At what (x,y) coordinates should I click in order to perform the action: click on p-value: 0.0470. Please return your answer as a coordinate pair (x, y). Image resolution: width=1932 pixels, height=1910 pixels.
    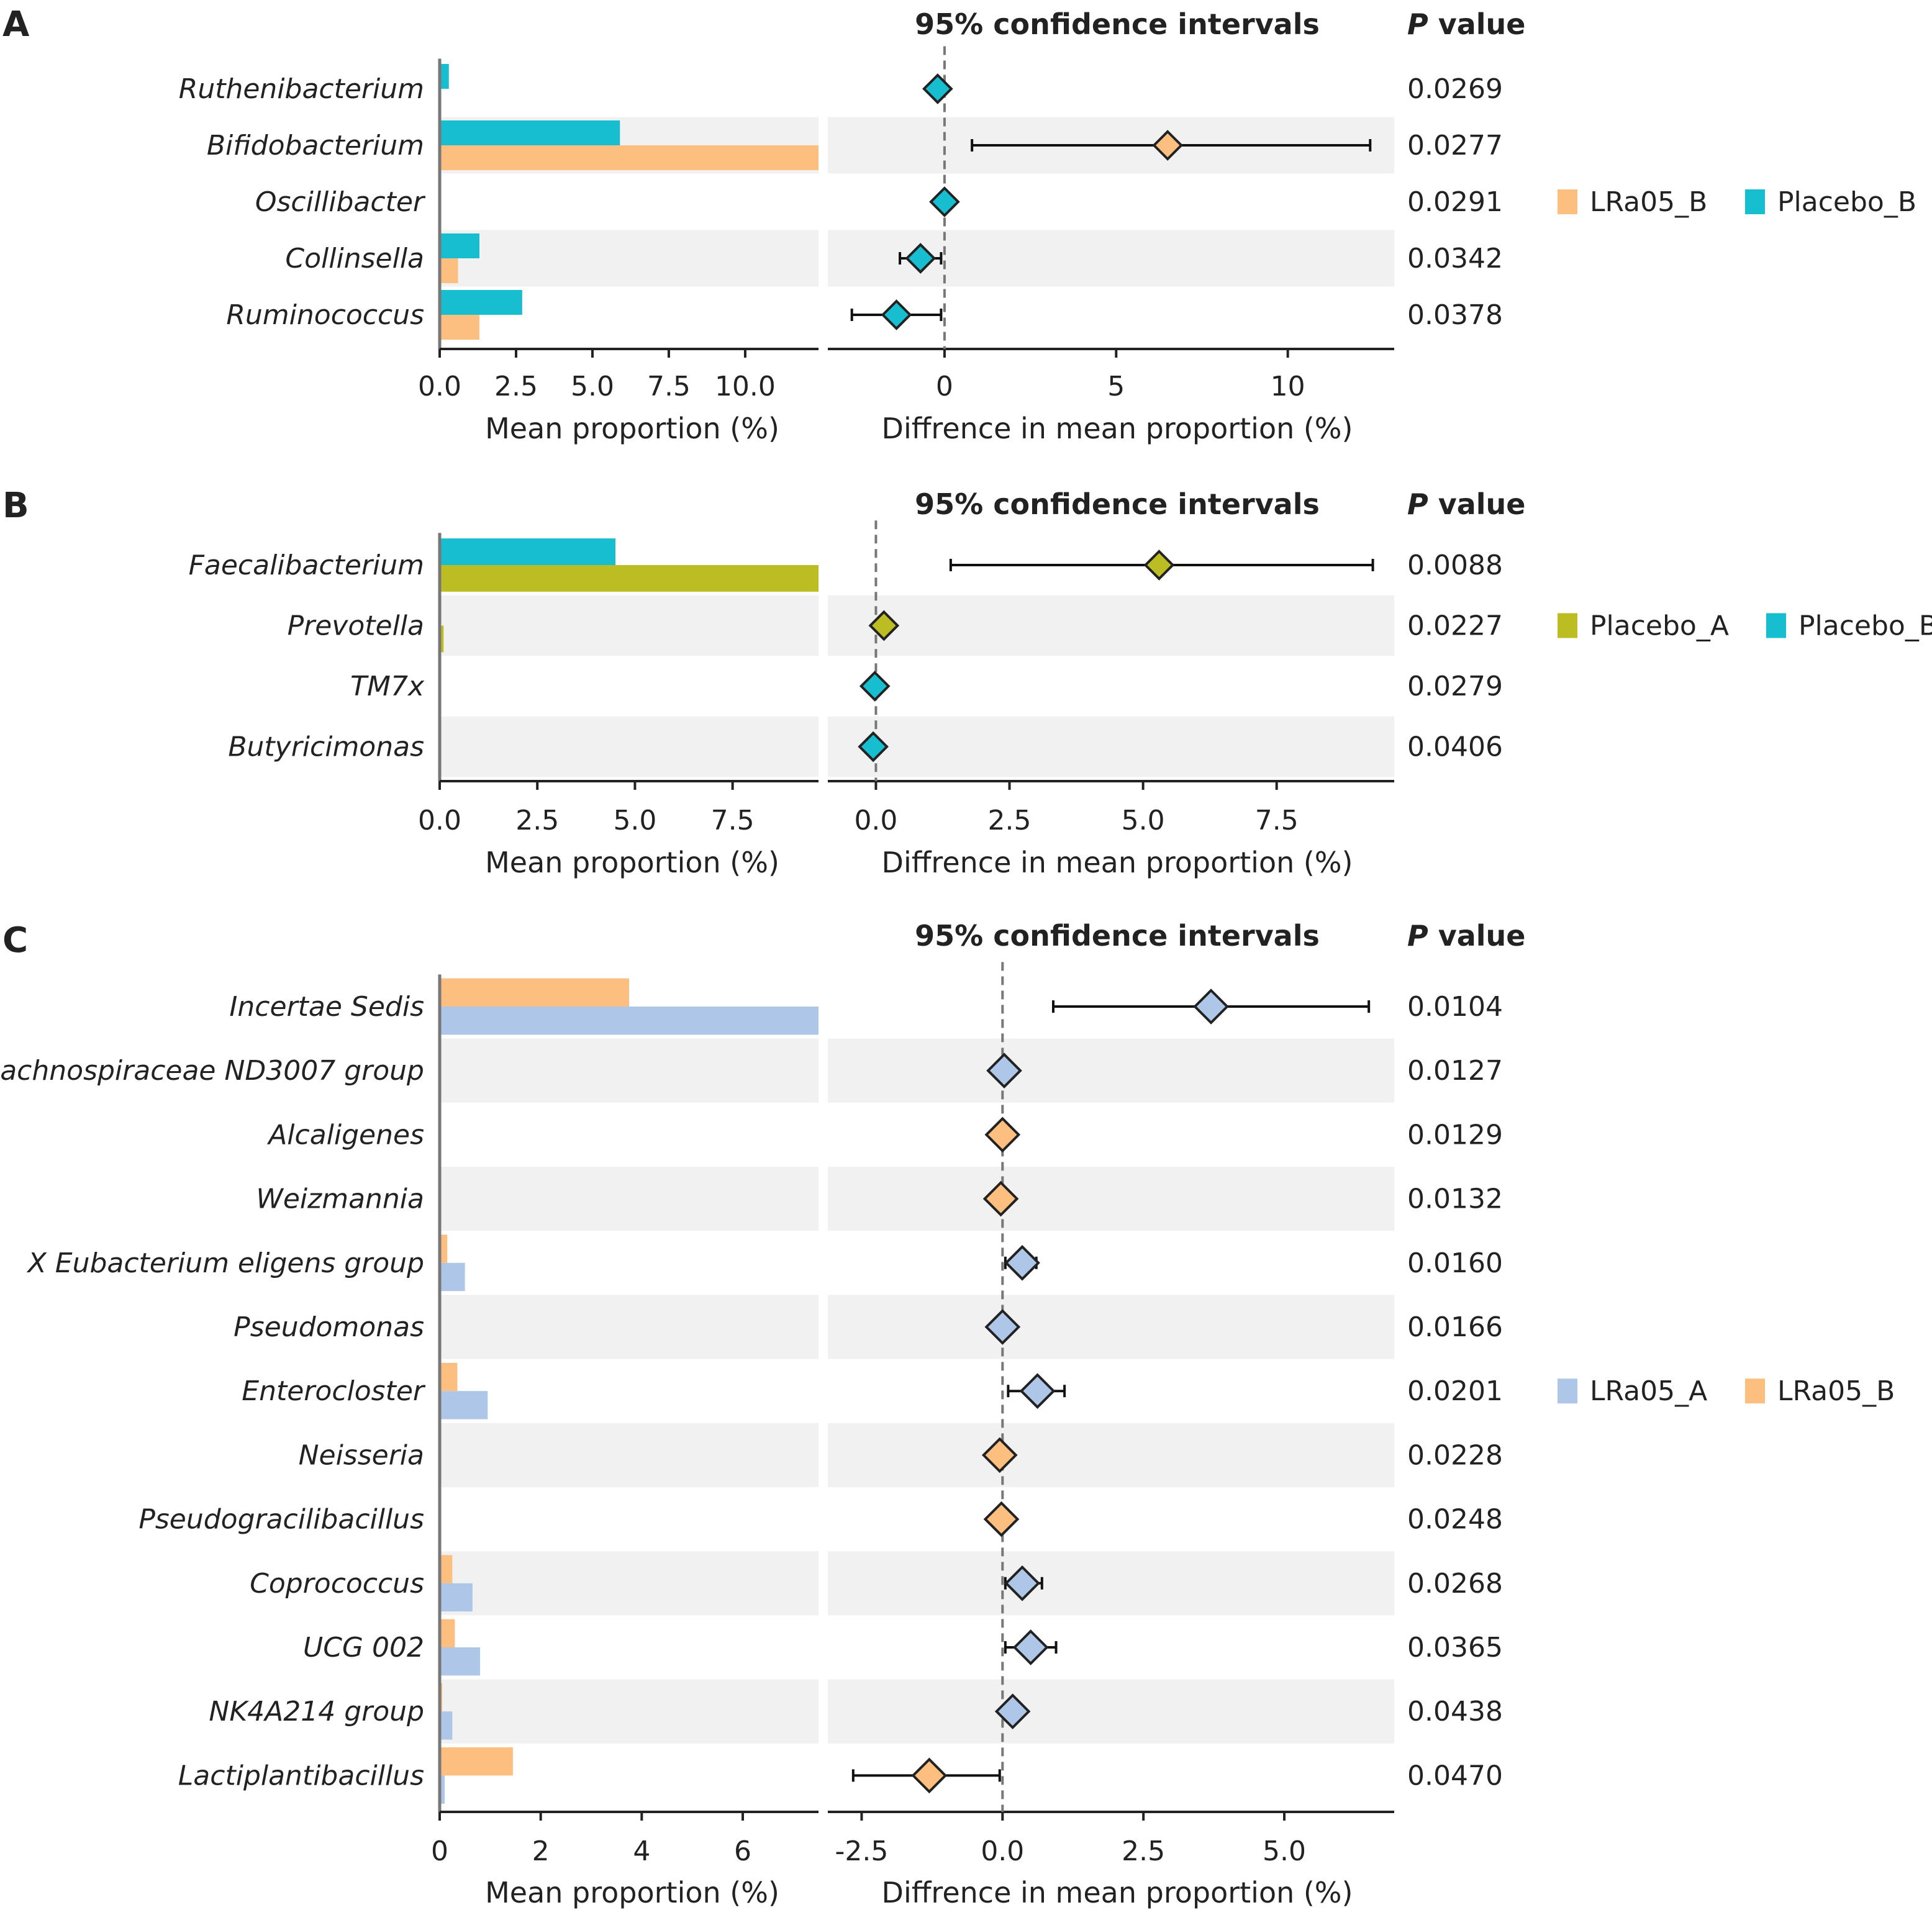
    Looking at the image, I should click on (1455, 1775).